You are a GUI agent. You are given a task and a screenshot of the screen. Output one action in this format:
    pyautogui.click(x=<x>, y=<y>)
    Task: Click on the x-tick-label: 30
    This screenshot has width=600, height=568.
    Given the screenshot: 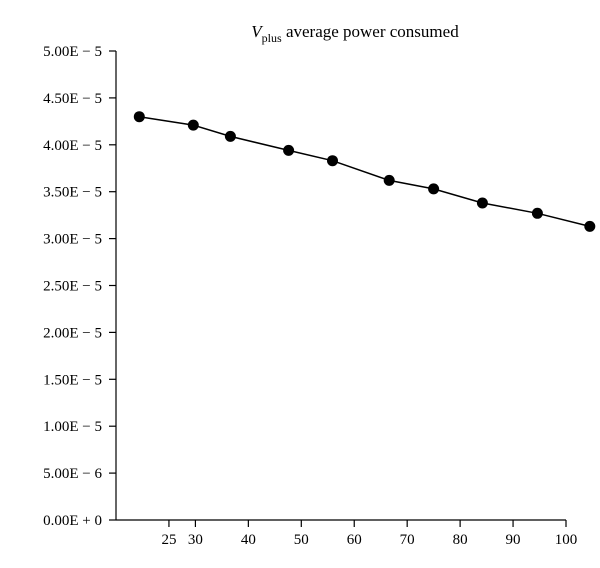 What is the action you would take?
    pyautogui.click(x=195, y=540)
    